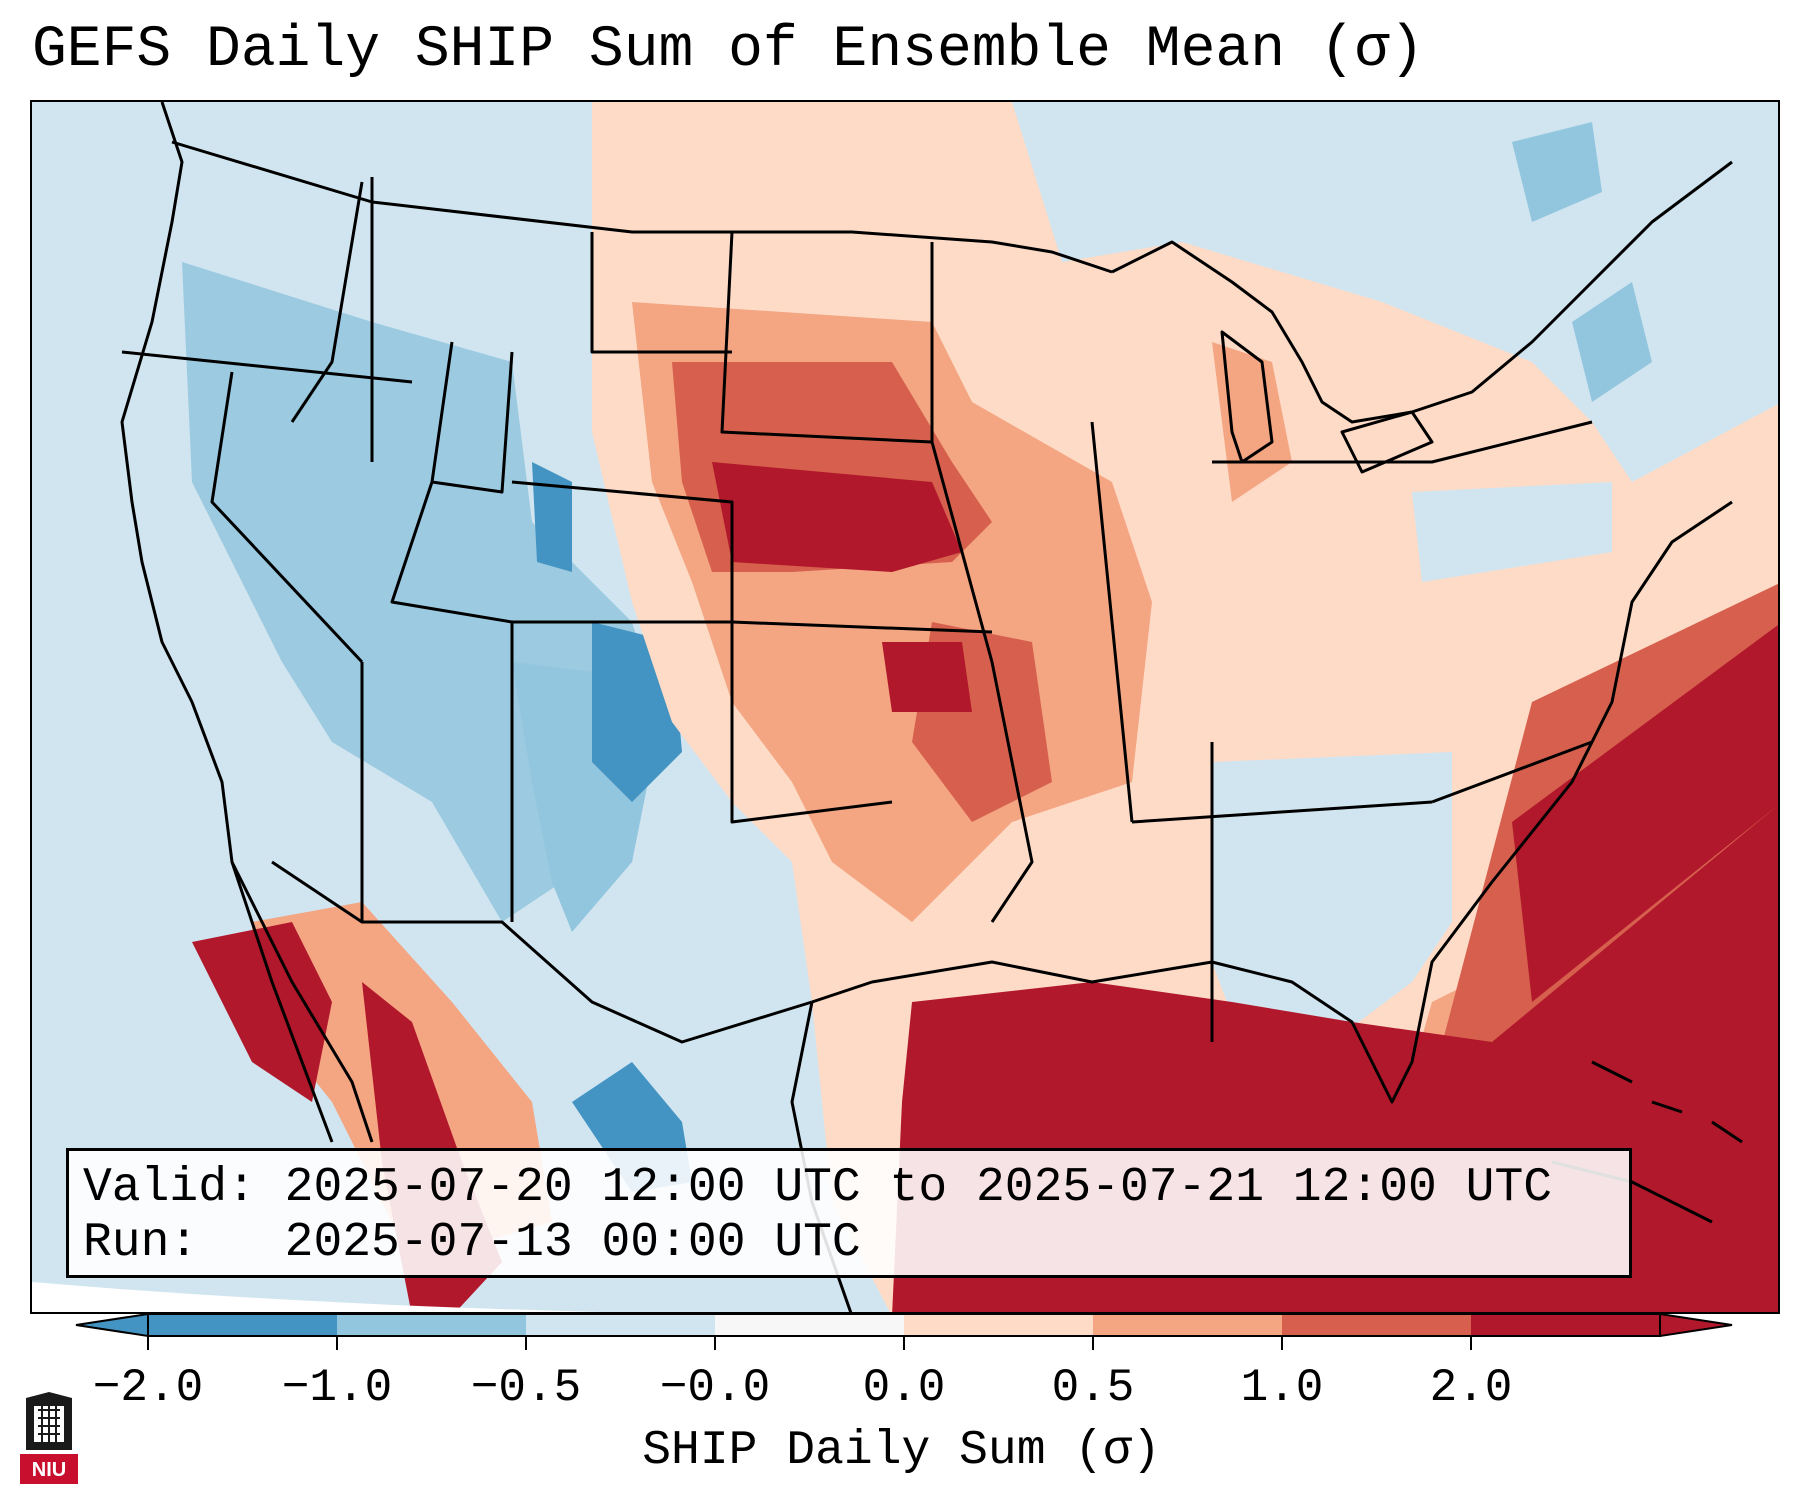  Describe the element at coordinates (552, 517) in the screenshot. I see `strong-negative-idaho` at that location.